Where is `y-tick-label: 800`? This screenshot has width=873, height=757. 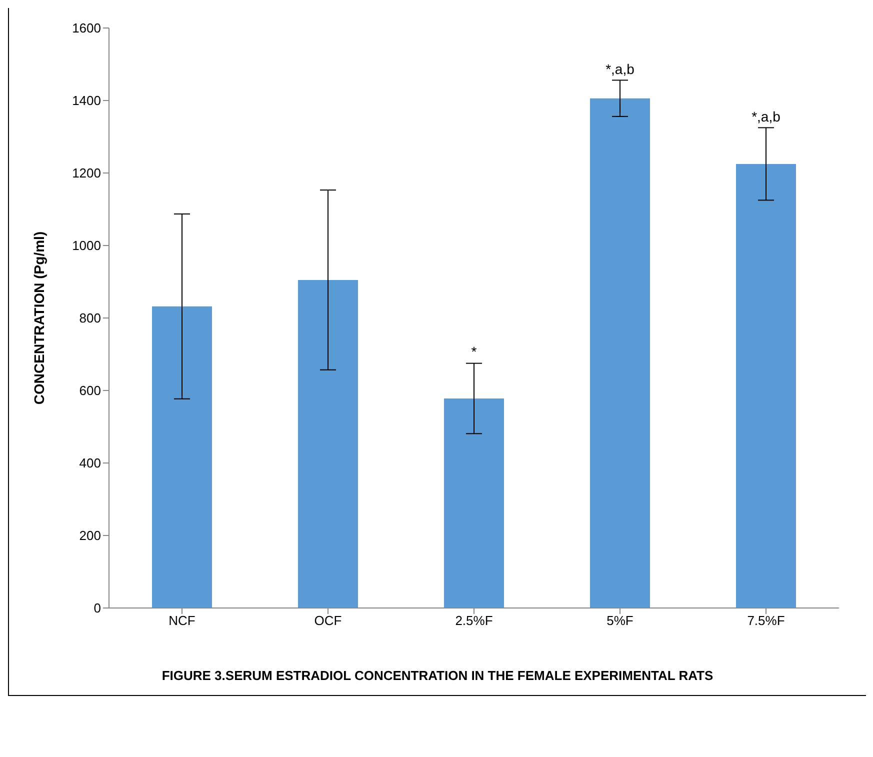
y-tick-label: 800 is located at coordinates (90, 318).